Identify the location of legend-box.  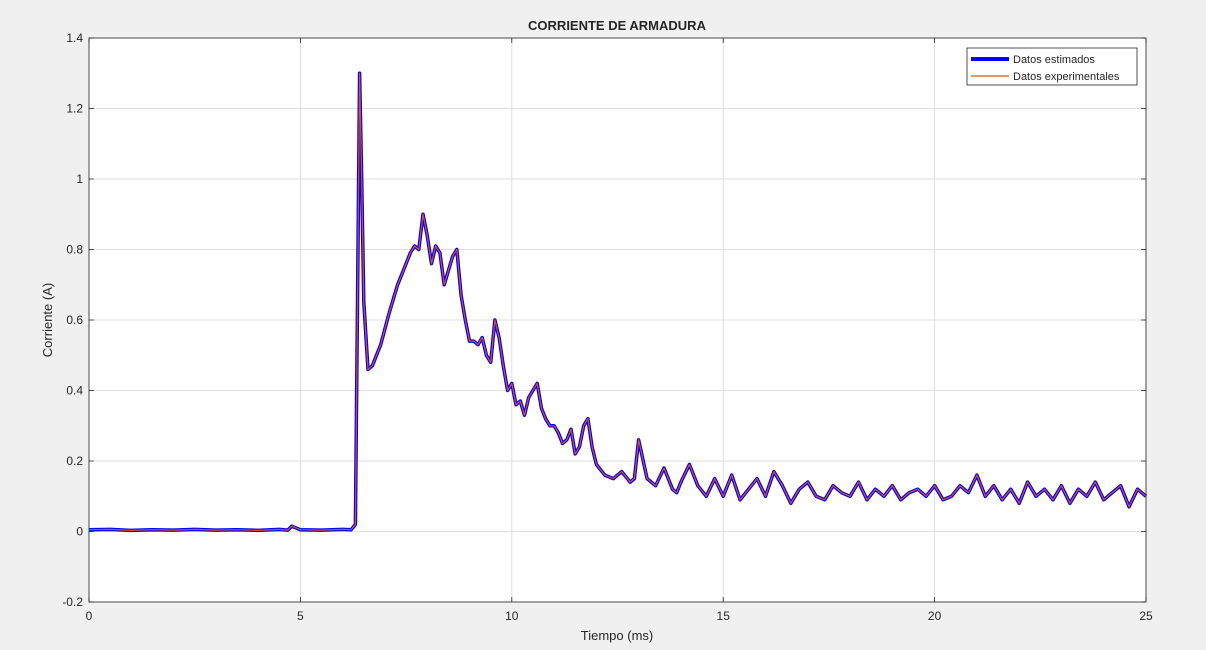
(1052, 66).